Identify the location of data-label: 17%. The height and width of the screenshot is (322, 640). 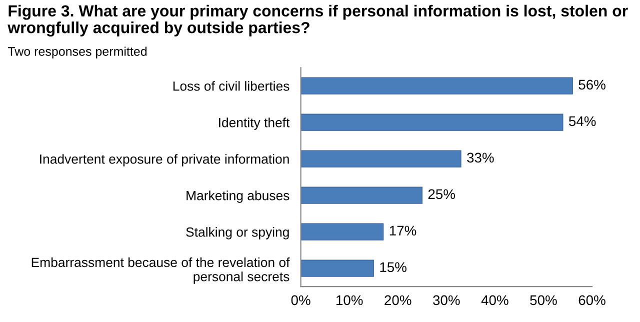
(403, 231).